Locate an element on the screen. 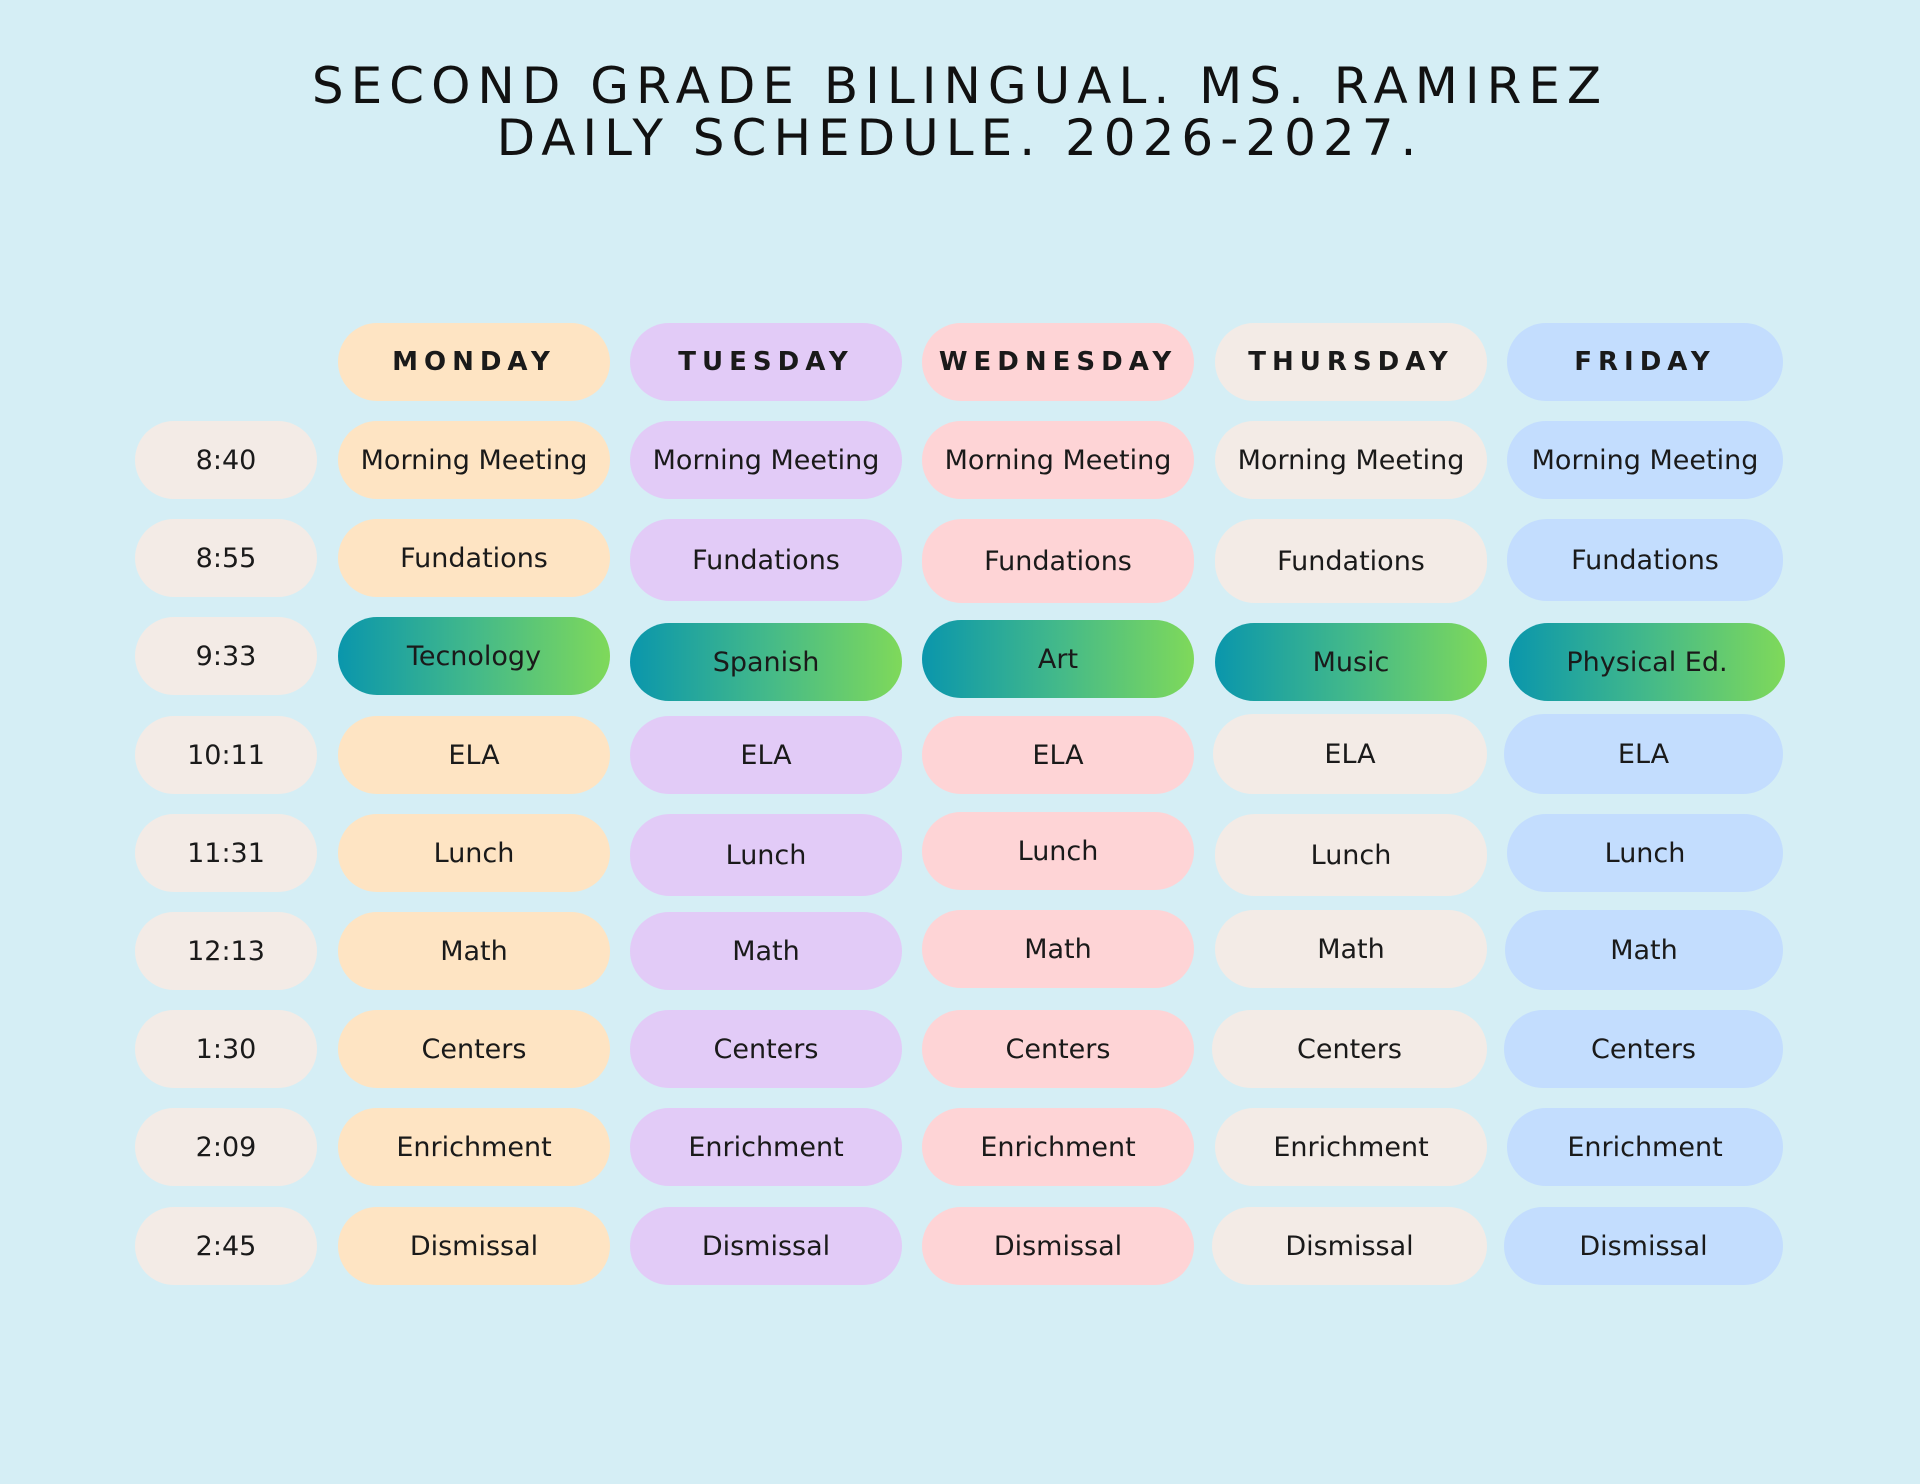  class-cell-monday: Enrichment is located at coordinates (474, 1147).